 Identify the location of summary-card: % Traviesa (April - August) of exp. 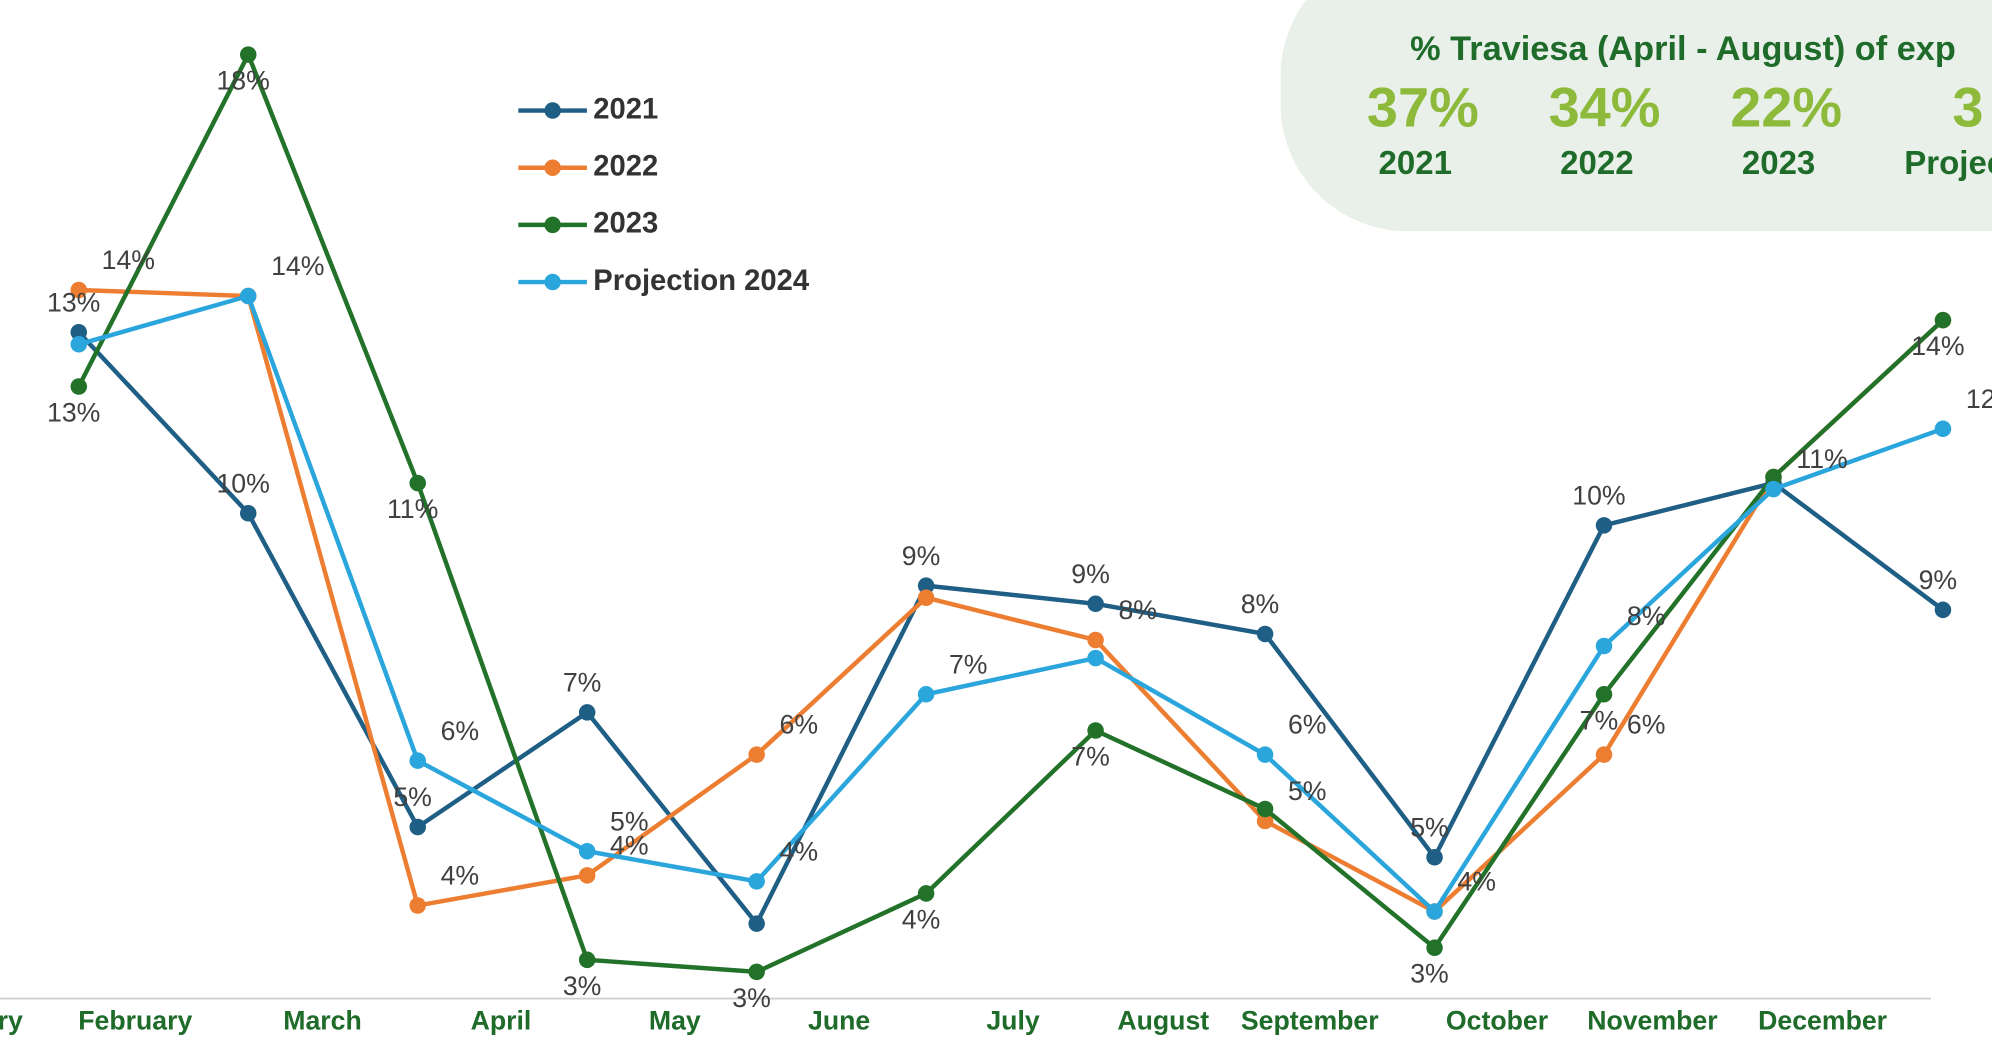
(1636, 116).